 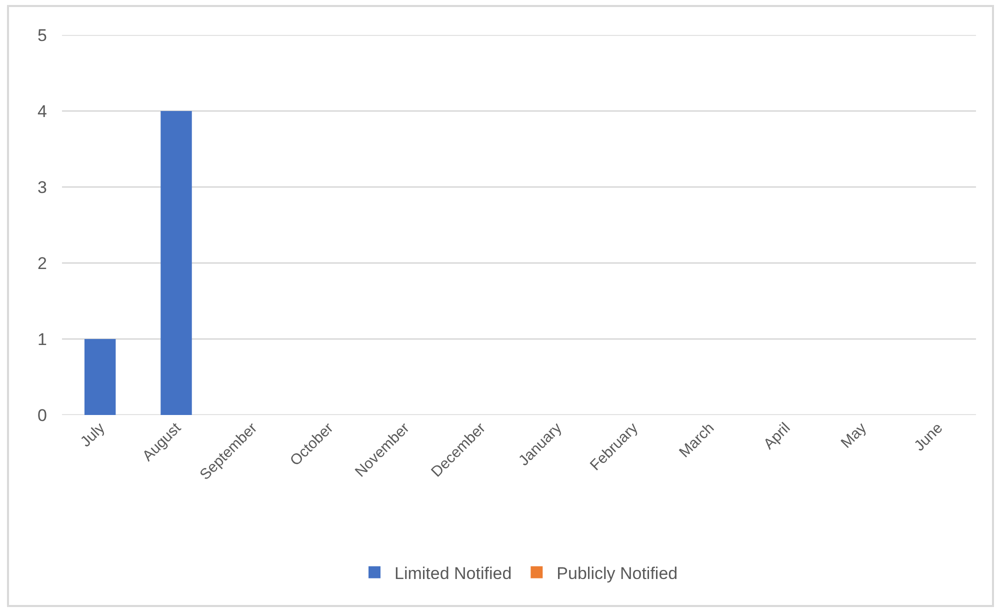 What do you see at coordinates (42, 263) in the screenshot?
I see `y-tick-label: 2` at bounding box center [42, 263].